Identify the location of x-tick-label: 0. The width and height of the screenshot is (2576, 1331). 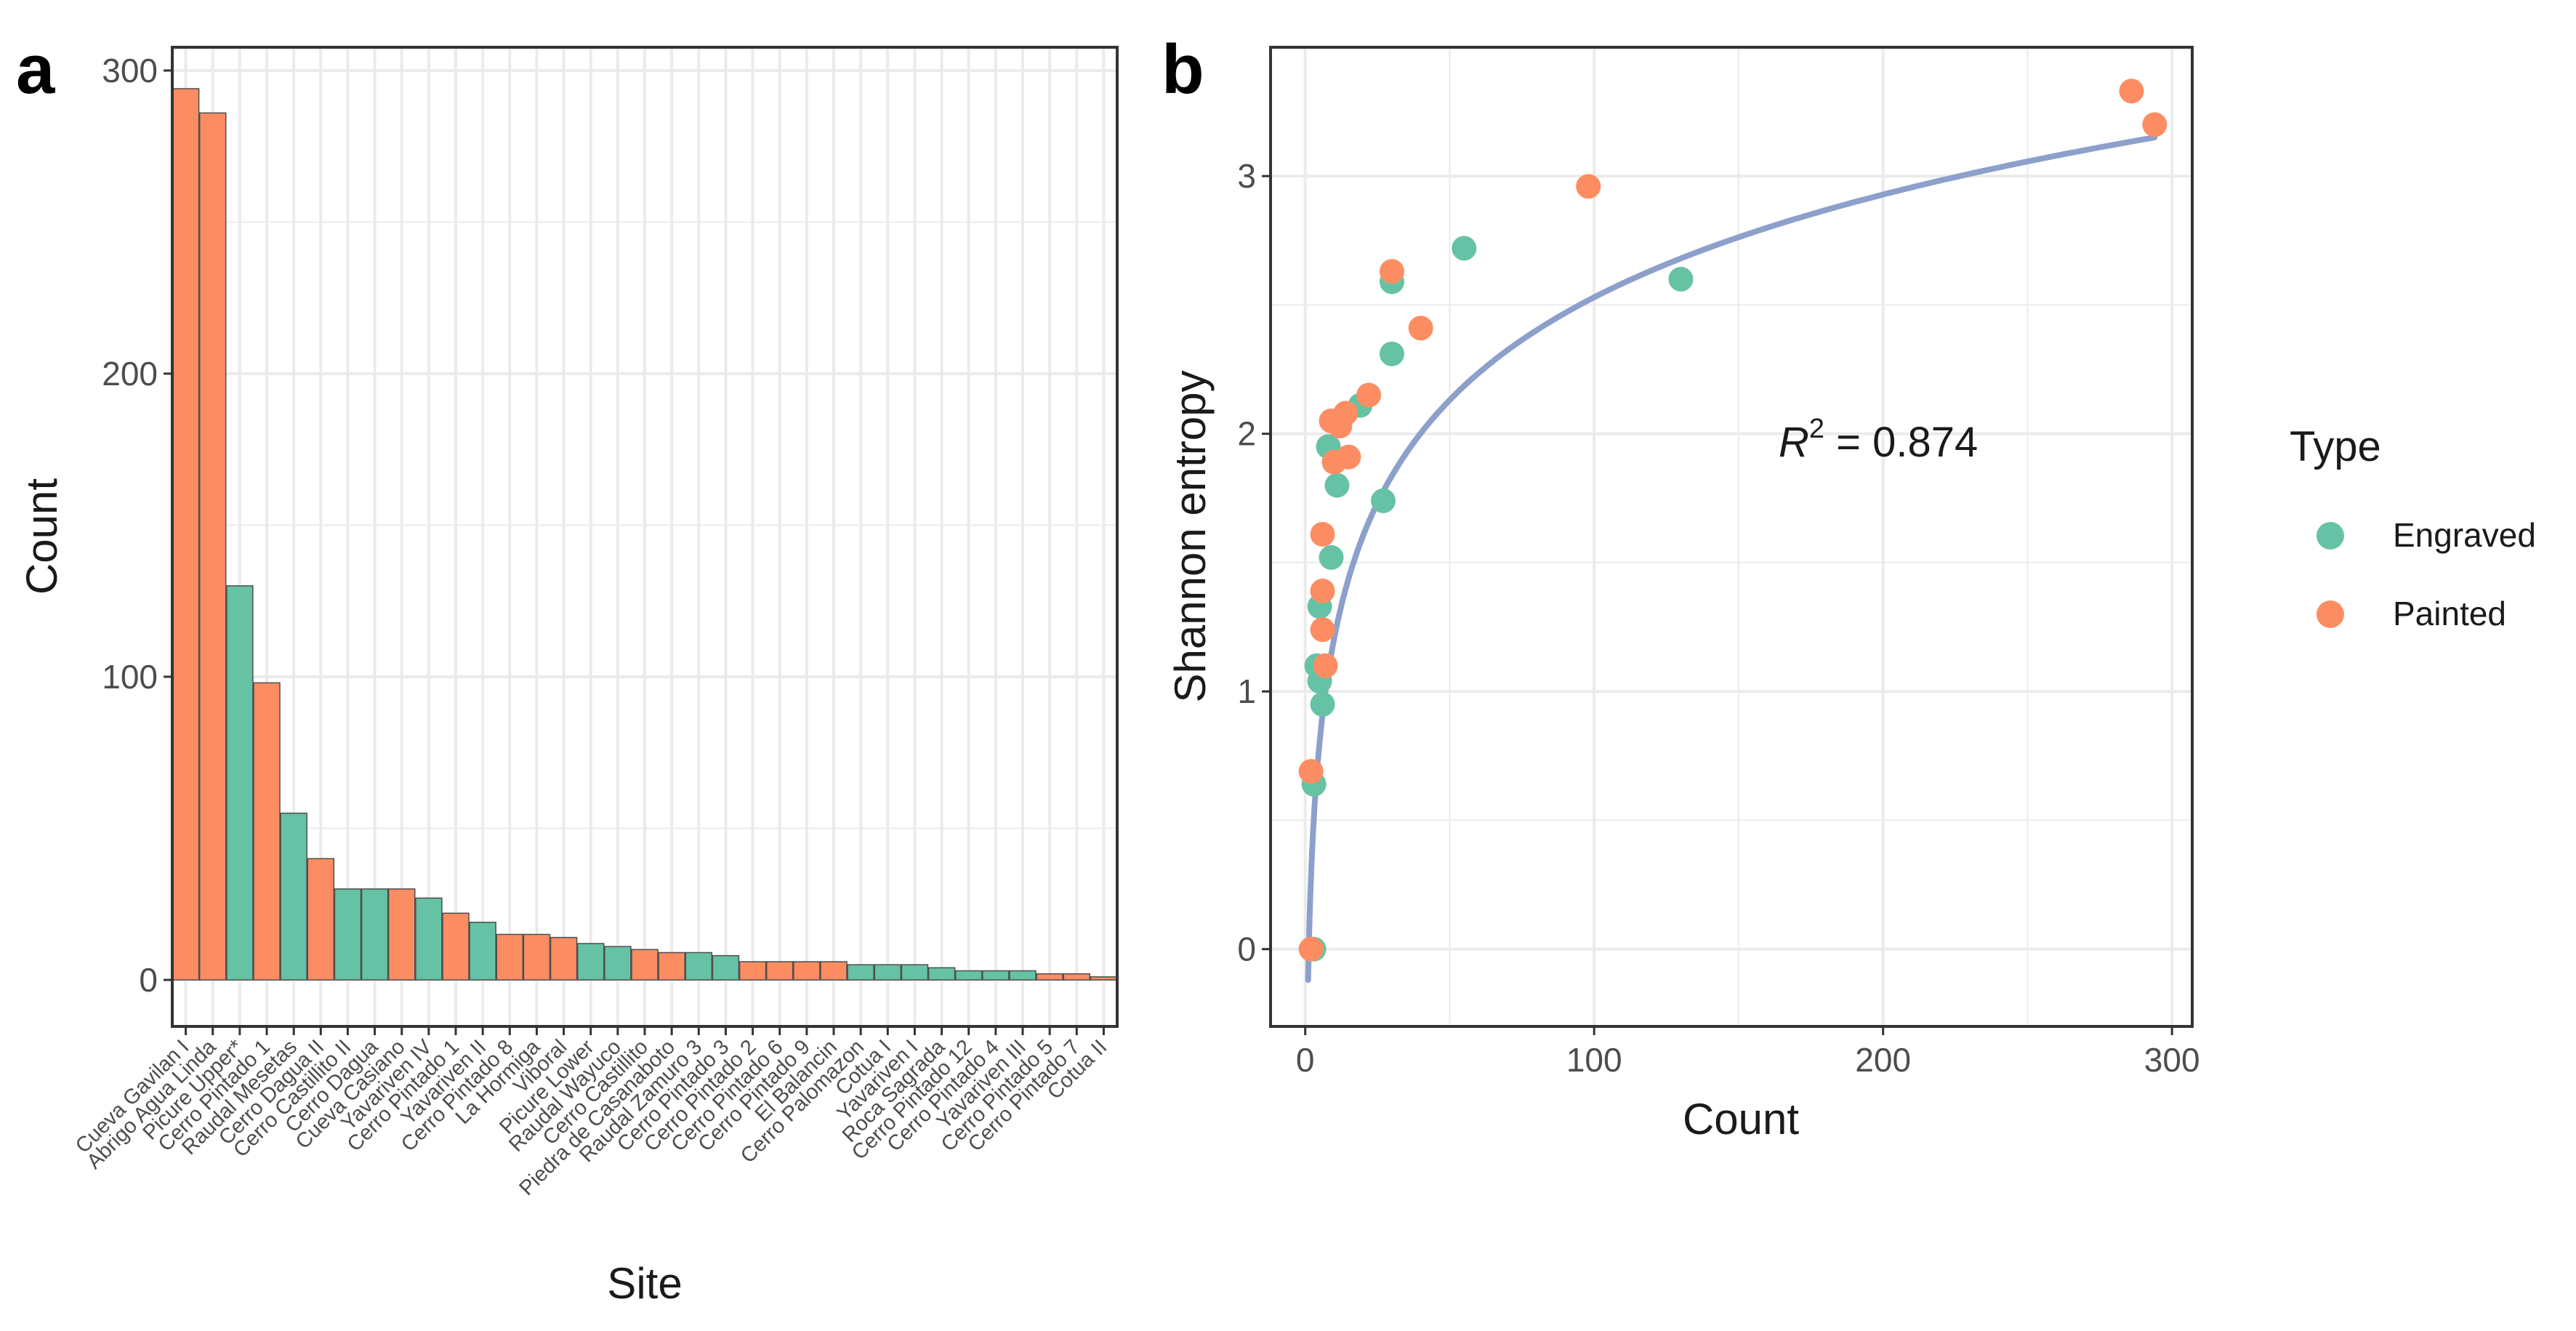
(1305, 1060).